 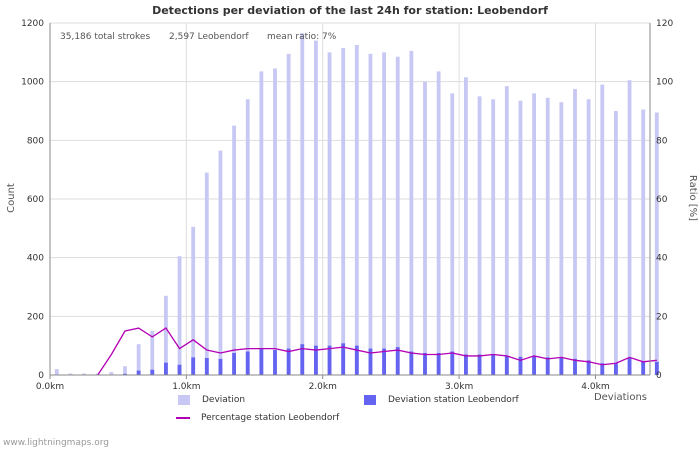 What do you see at coordinates (664, 83) in the screenshot?
I see `y2-tick-label: 100` at bounding box center [664, 83].